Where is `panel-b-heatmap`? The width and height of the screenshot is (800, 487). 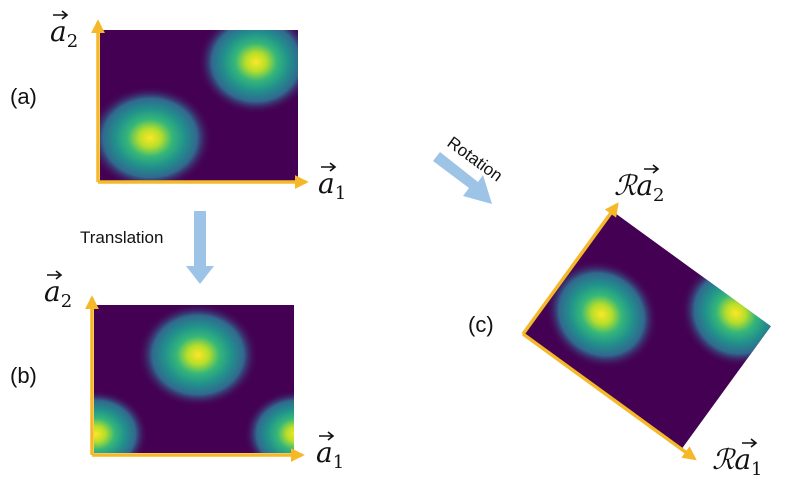 panel-b-heatmap is located at coordinates (194, 379).